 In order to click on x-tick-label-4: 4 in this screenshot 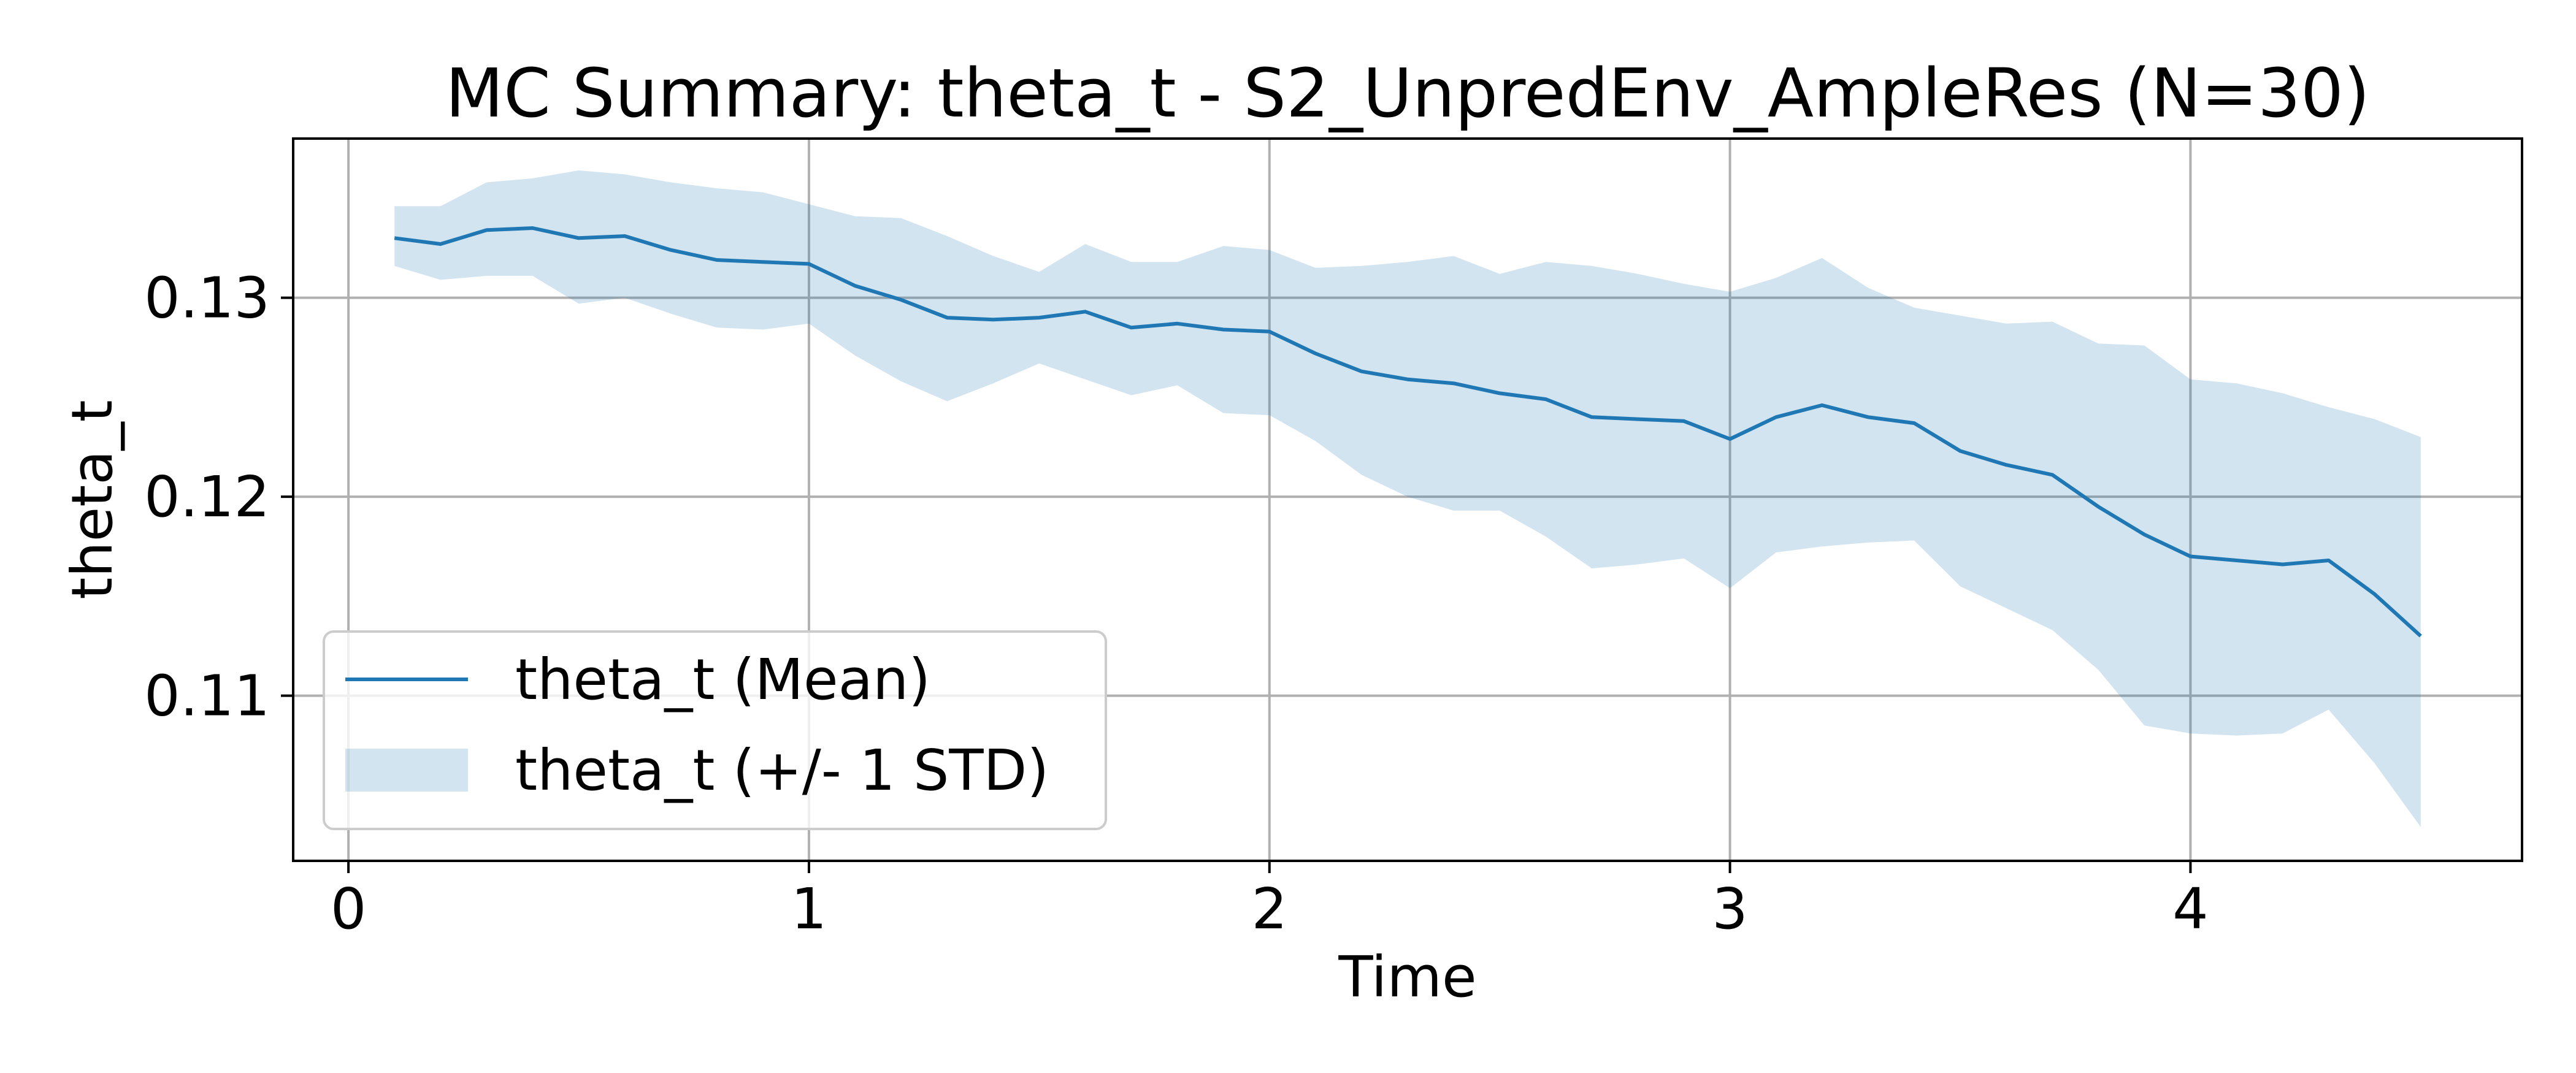, I will do `click(2190, 909)`.